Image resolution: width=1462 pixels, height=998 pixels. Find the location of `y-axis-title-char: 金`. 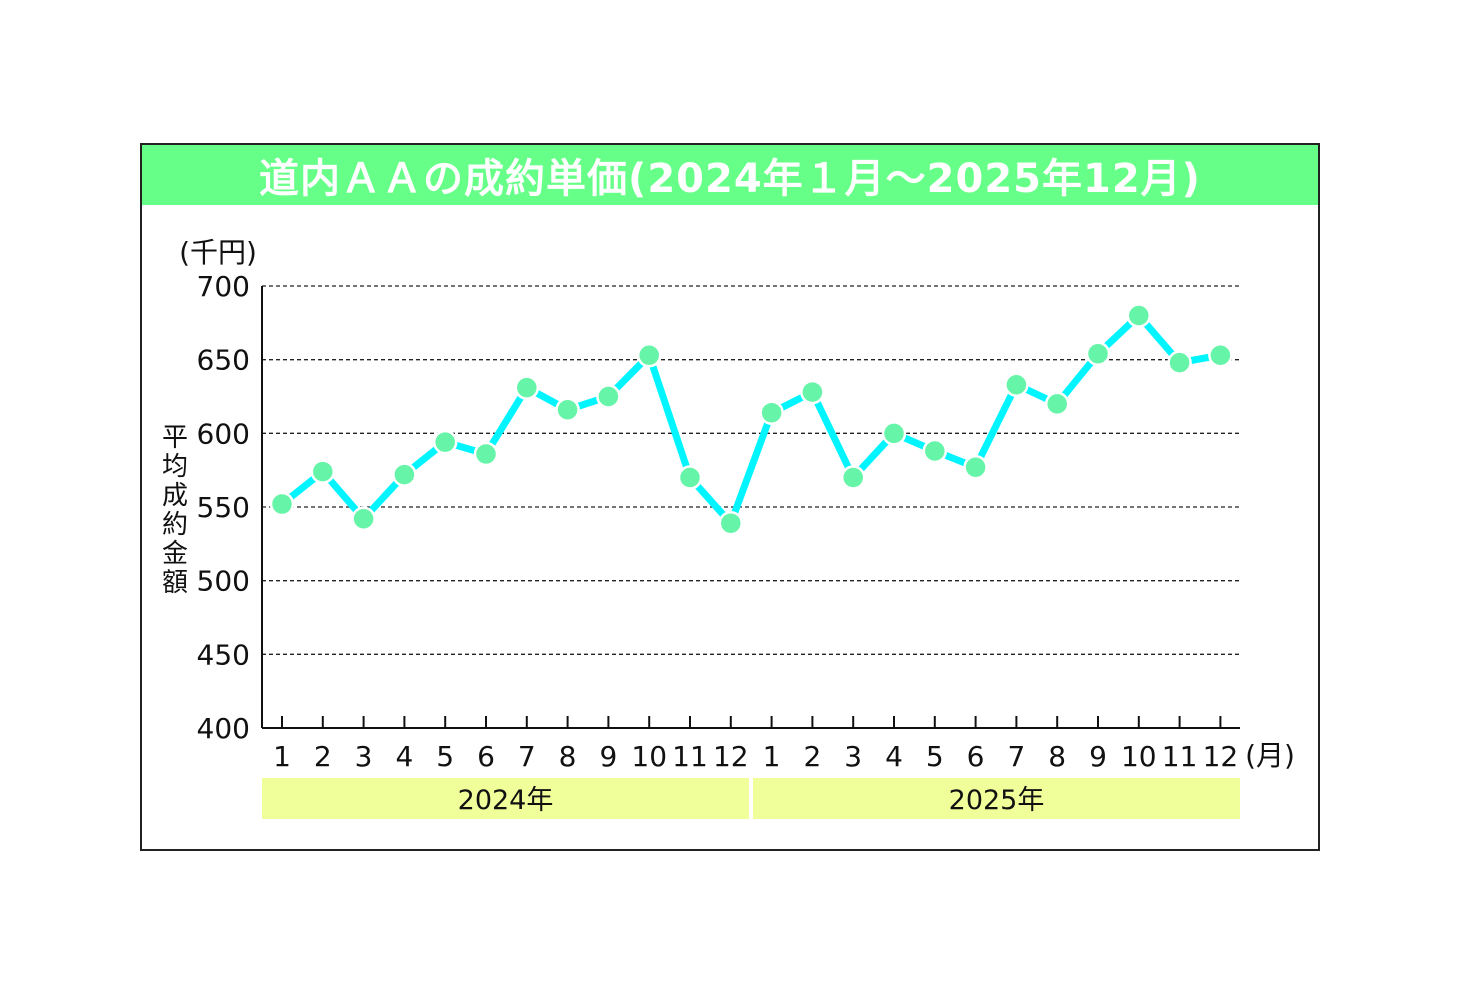

y-axis-title-char: 金 is located at coordinates (175, 554).